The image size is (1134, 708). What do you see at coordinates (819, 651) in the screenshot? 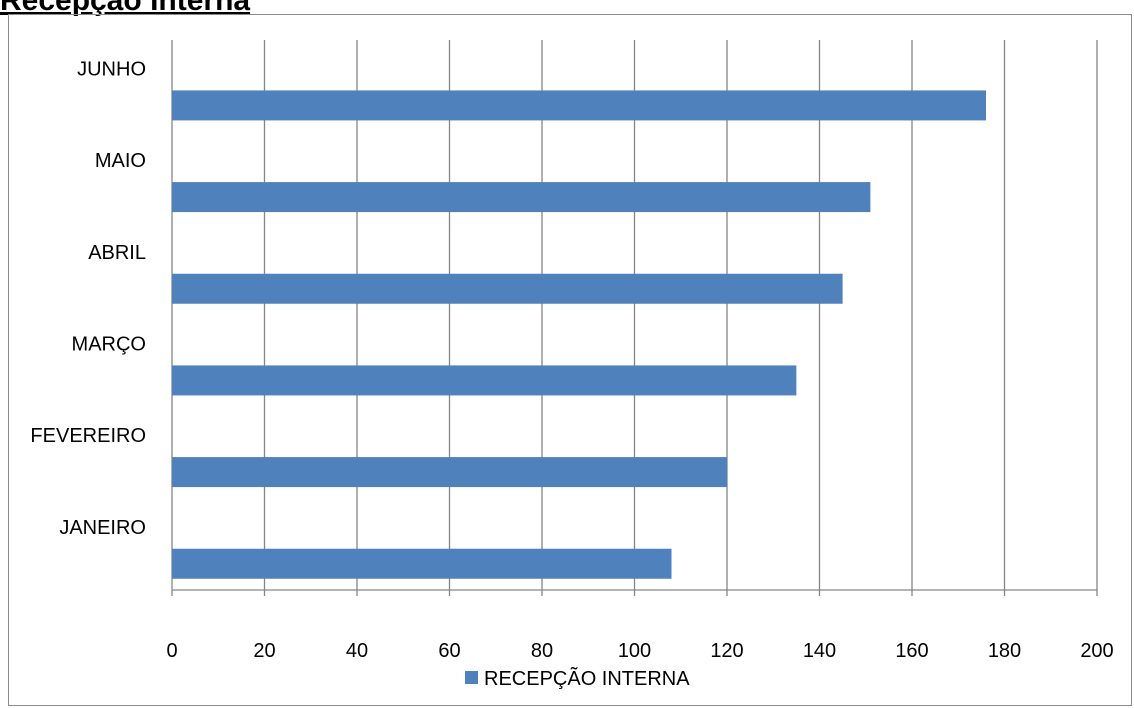
I see `x-tick-label: 140` at bounding box center [819, 651].